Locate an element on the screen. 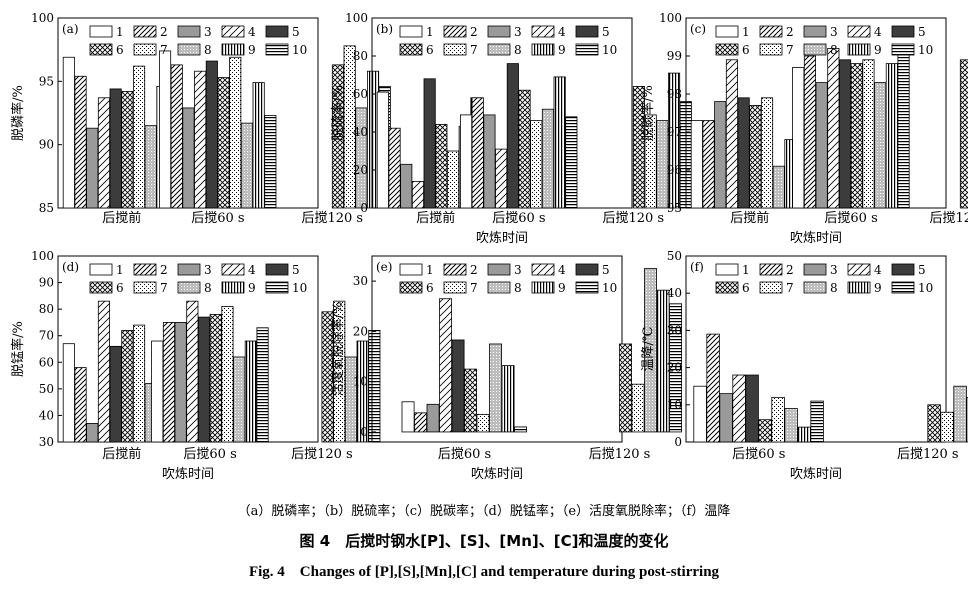 The width and height of the screenshot is (968, 598). legend-label: 3 is located at coordinates (518, 32).